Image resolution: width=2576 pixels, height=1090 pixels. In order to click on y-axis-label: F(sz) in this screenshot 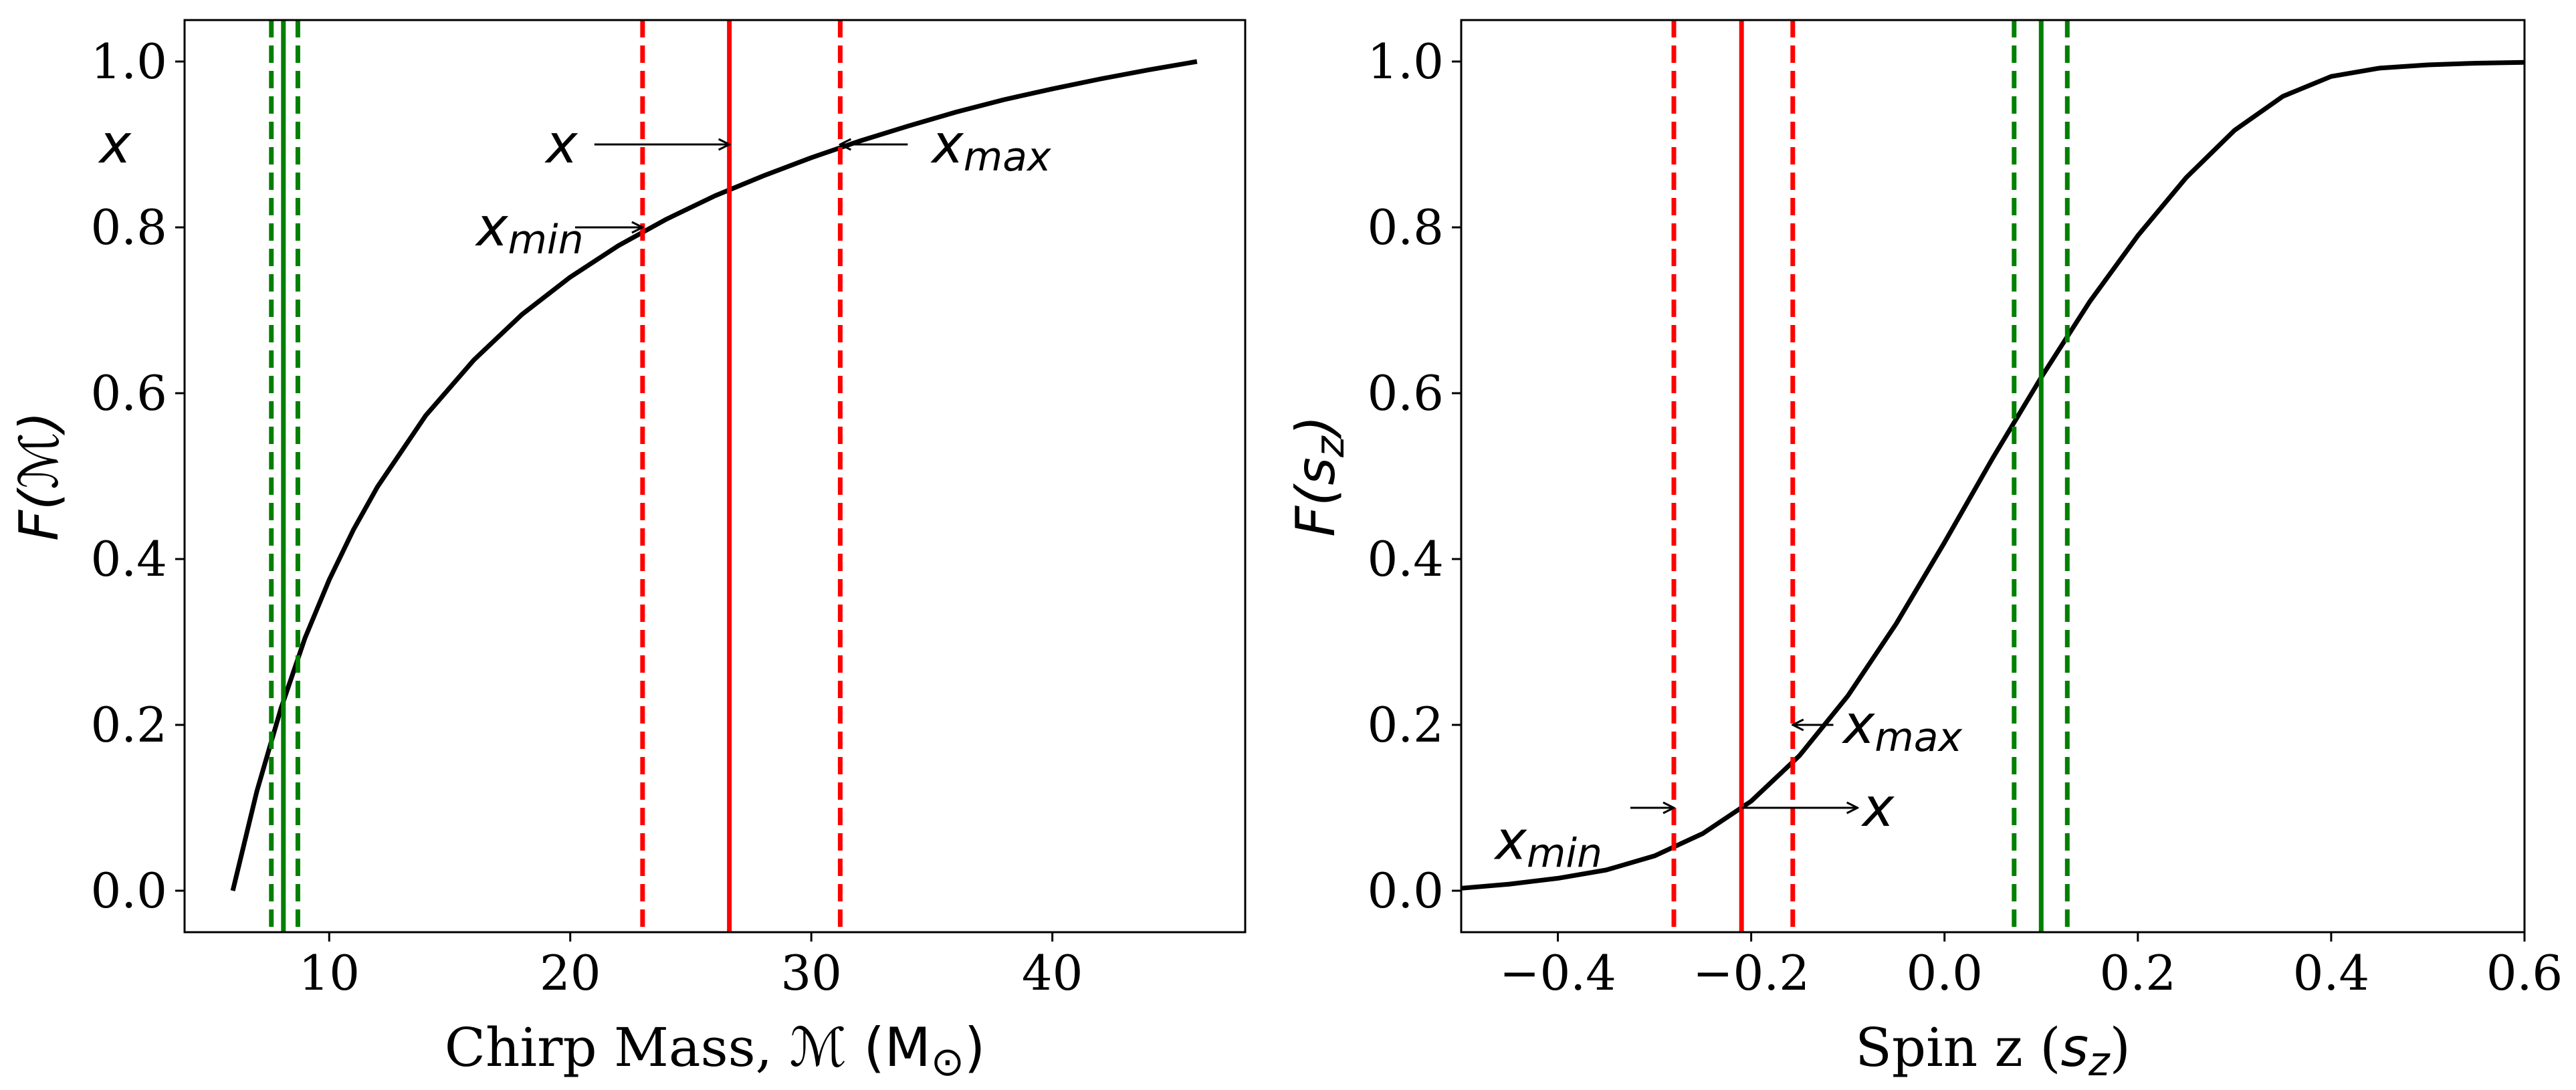, I will do `click(1319, 476)`.